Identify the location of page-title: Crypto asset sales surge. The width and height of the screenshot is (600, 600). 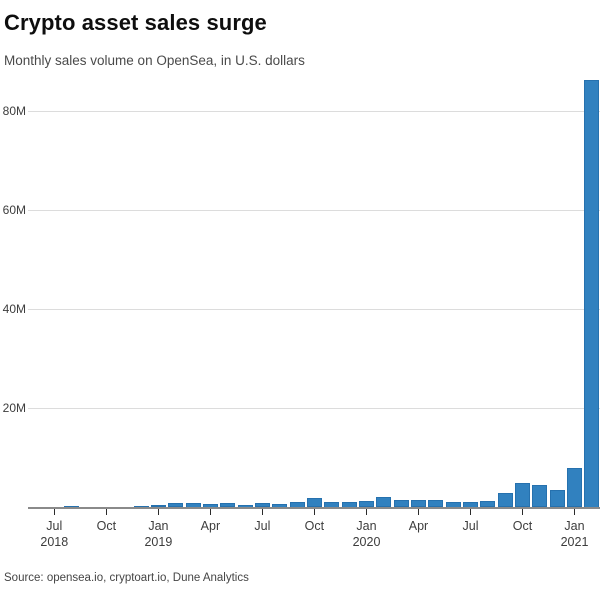
(135, 22).